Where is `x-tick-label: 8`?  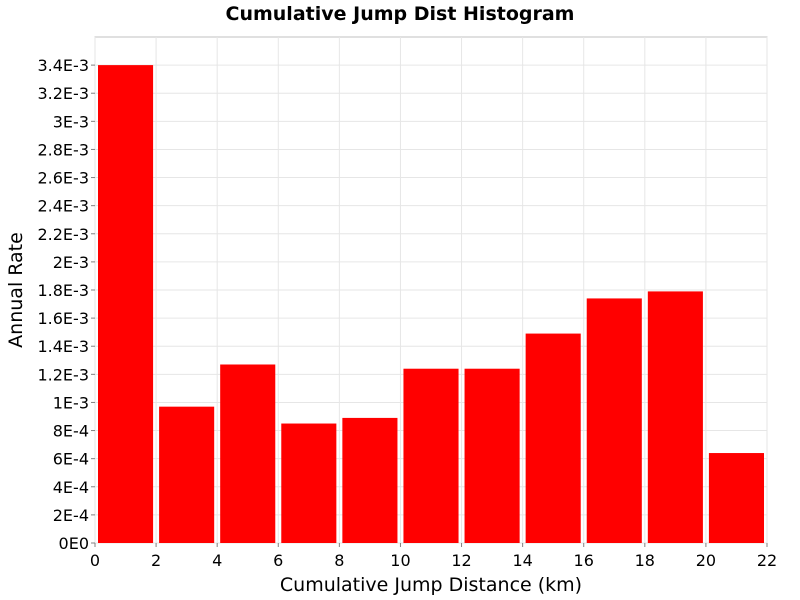 x-tick-label: 8 is located at coordinates (339, 560).